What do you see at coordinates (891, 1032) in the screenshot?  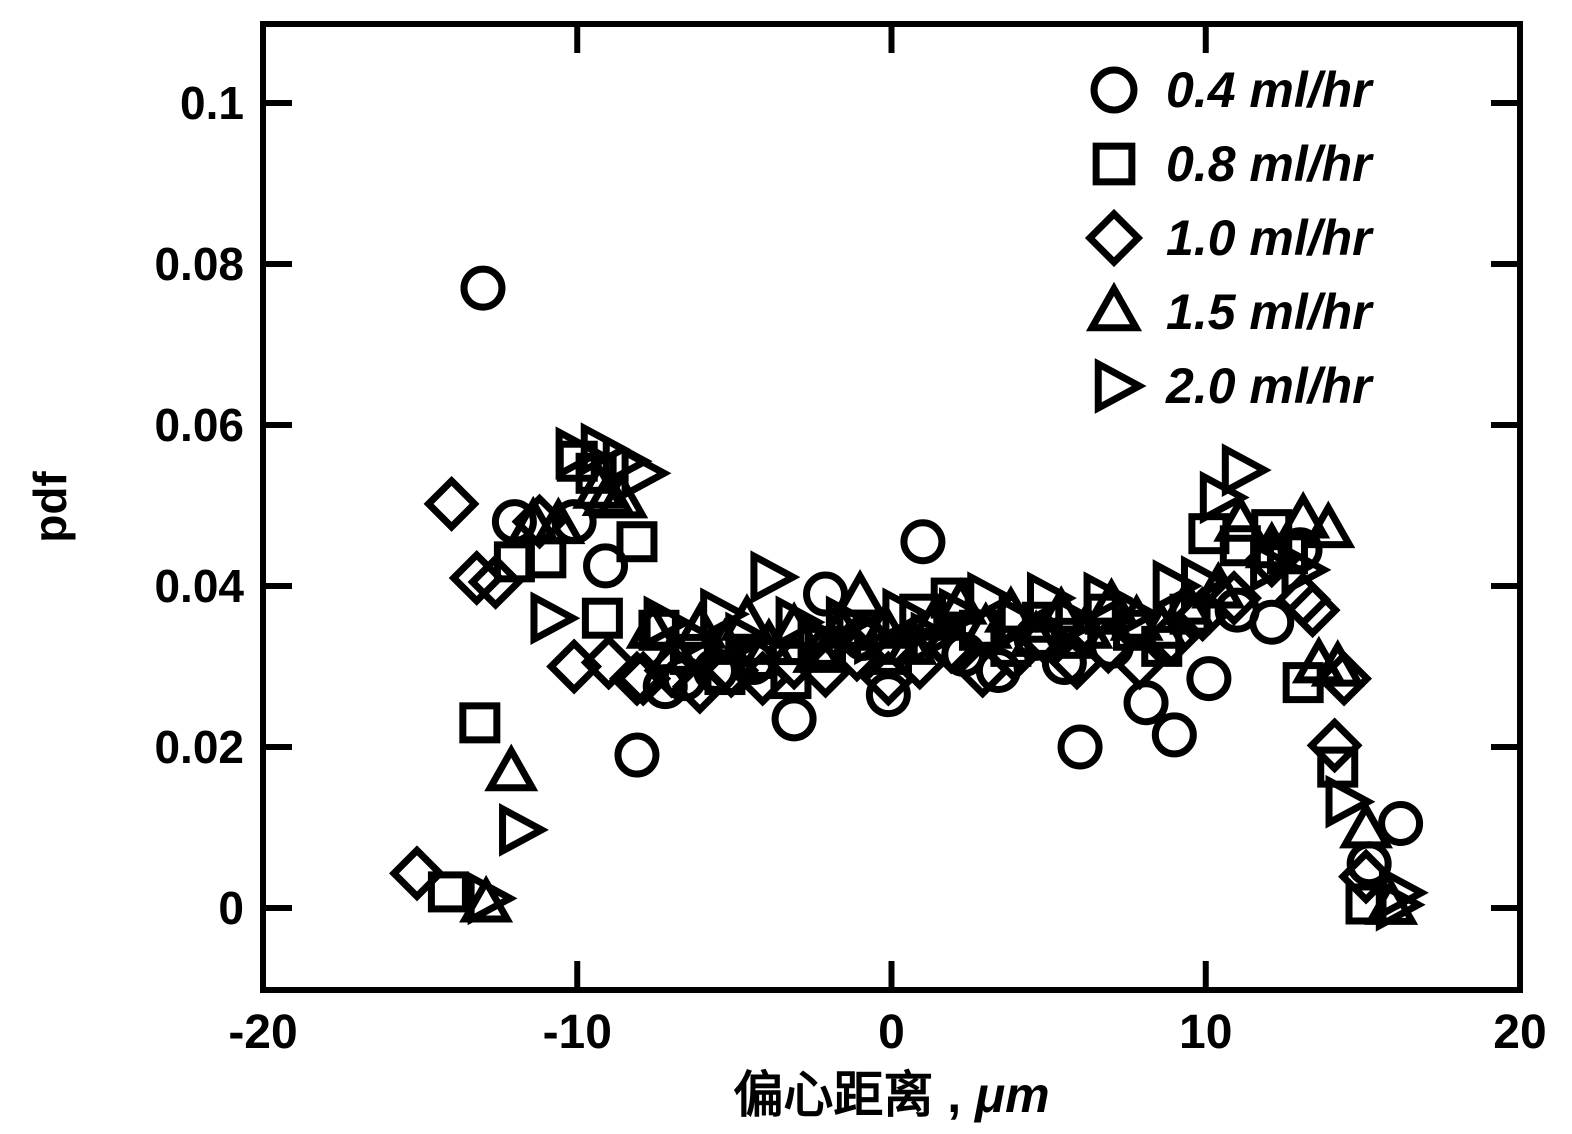 I see `x-tick-label-0: 0` at bounding box center [891, 1032].